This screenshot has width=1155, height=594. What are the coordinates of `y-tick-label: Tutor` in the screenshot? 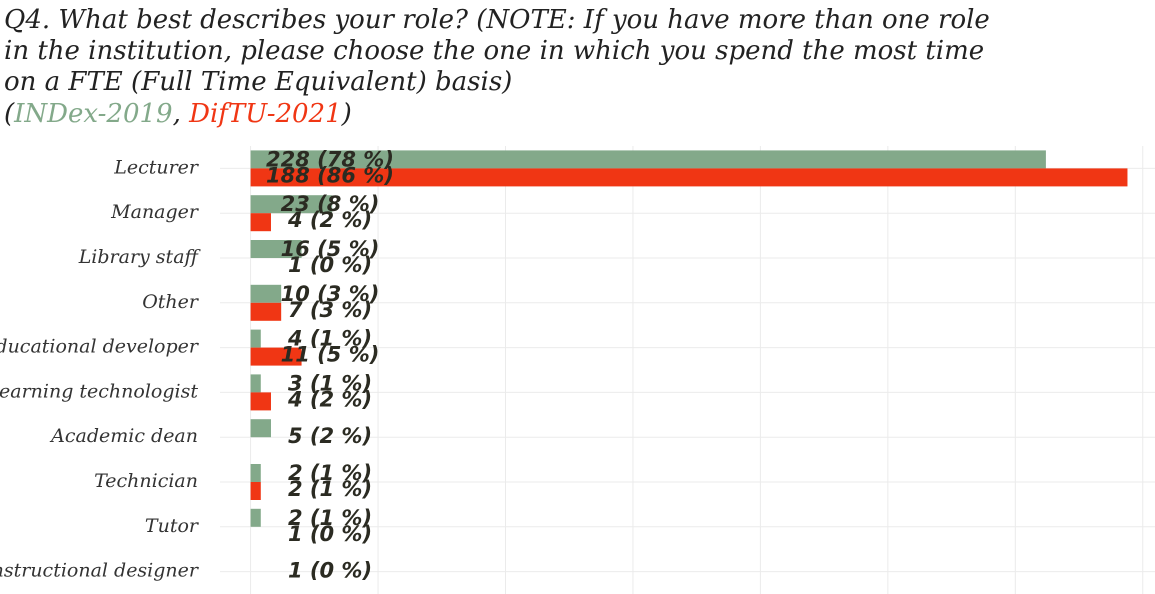 It's located at (172, 526).